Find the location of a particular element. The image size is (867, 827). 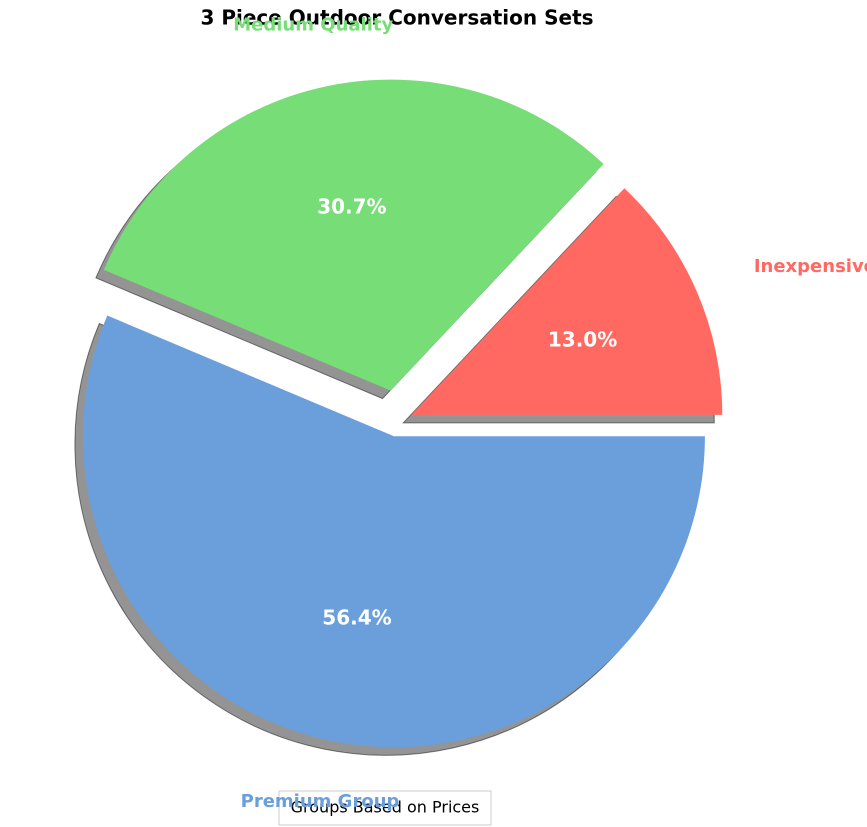

legend-title: Groups Based on Prices is located at coordinates (385, 807).